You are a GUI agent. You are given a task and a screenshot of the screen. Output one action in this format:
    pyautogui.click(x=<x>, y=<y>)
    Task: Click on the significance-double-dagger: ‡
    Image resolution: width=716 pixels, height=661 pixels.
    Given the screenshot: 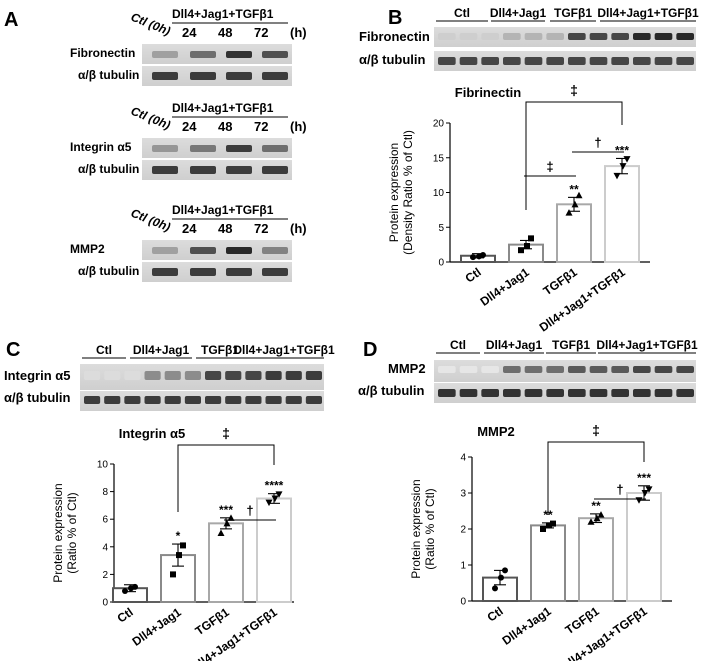 What is the action you would take?
    pyautogui.click(x=226, y=433)
    